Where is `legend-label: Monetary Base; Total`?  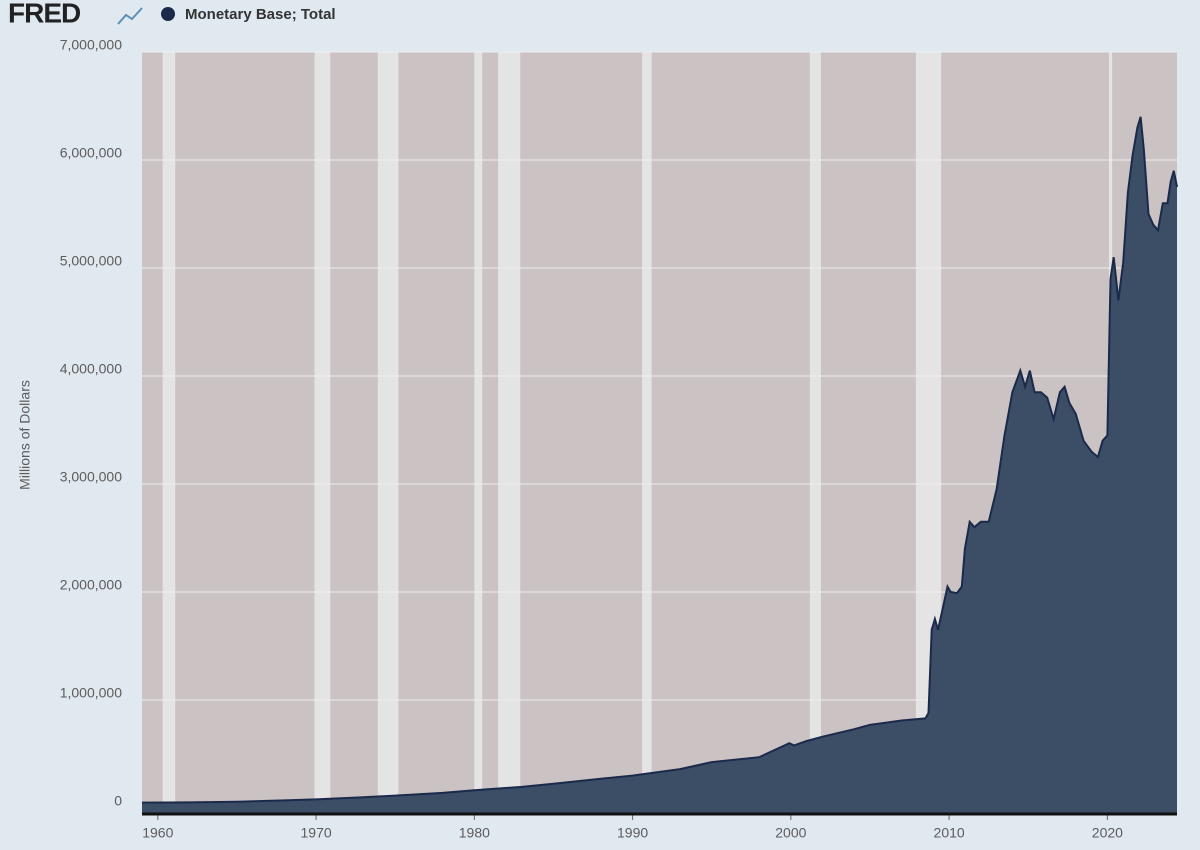
legend-label: Monetary Base; Total is located at coordinates (260, 14).